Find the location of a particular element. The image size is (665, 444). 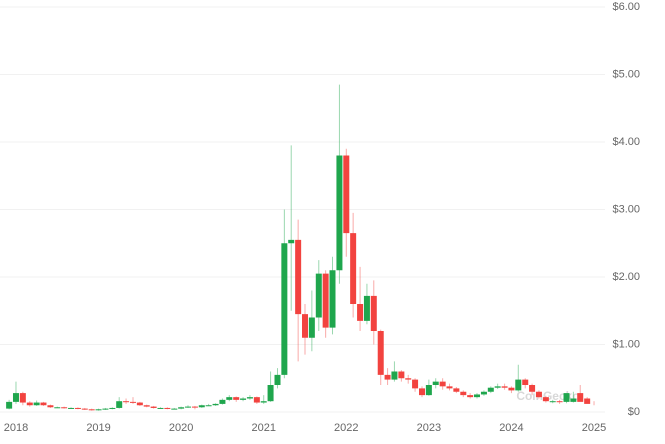

x-tick-label: 2021 is located at coordinates (263, 428).